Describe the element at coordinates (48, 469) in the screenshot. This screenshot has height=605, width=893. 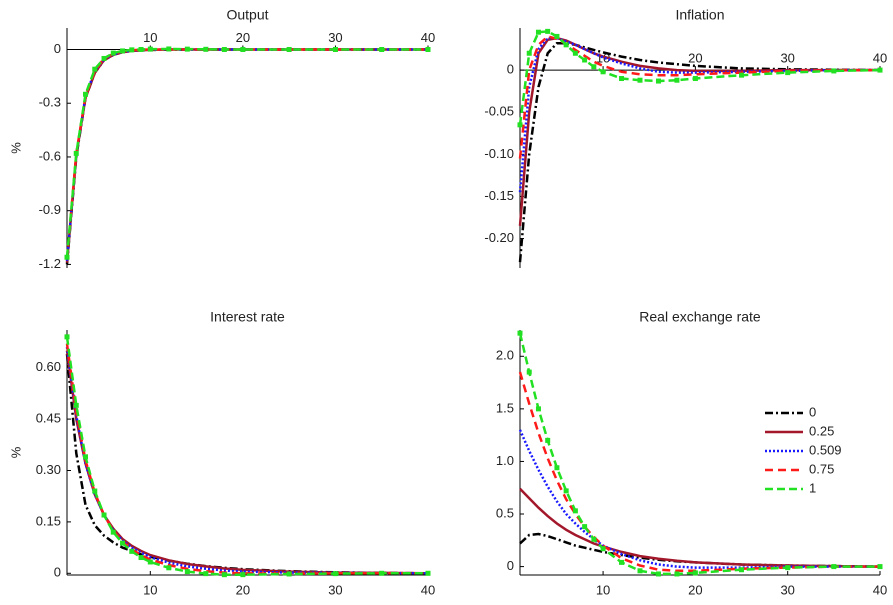
I see `y-tick-label: 0.30` at that location.